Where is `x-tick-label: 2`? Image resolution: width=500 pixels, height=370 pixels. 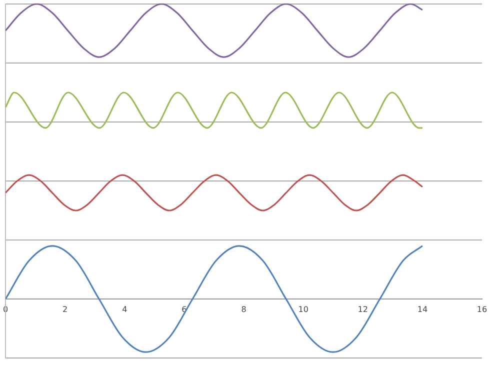
x-tick-label: 2 is located at coordinates (65, 309).